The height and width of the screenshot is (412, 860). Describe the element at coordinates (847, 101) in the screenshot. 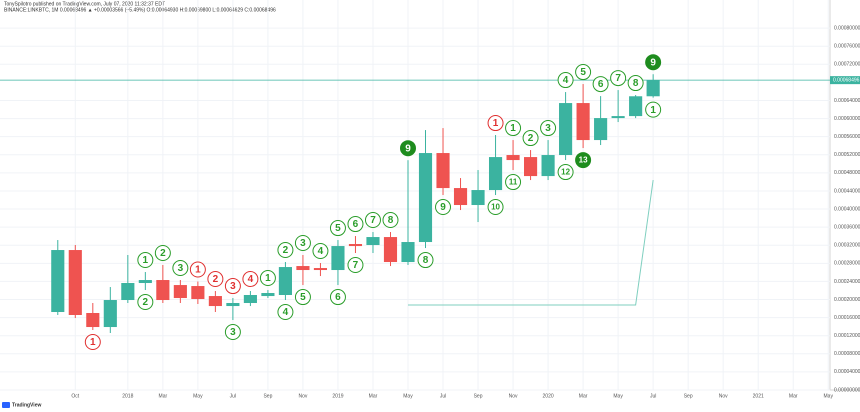

I see `y-tick-label: 0.00064000` at that location.